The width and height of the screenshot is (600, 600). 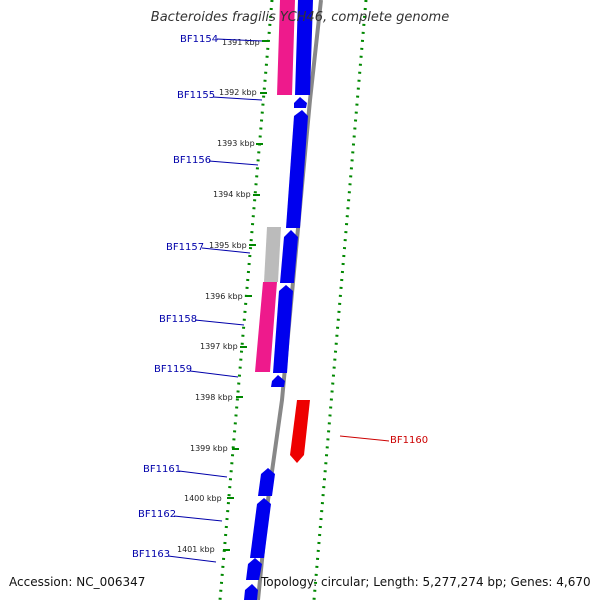 What do you see at coordinates (340, 300) in the screenshot?
I see `gc-track-outer` at bounding box center [340, 300].